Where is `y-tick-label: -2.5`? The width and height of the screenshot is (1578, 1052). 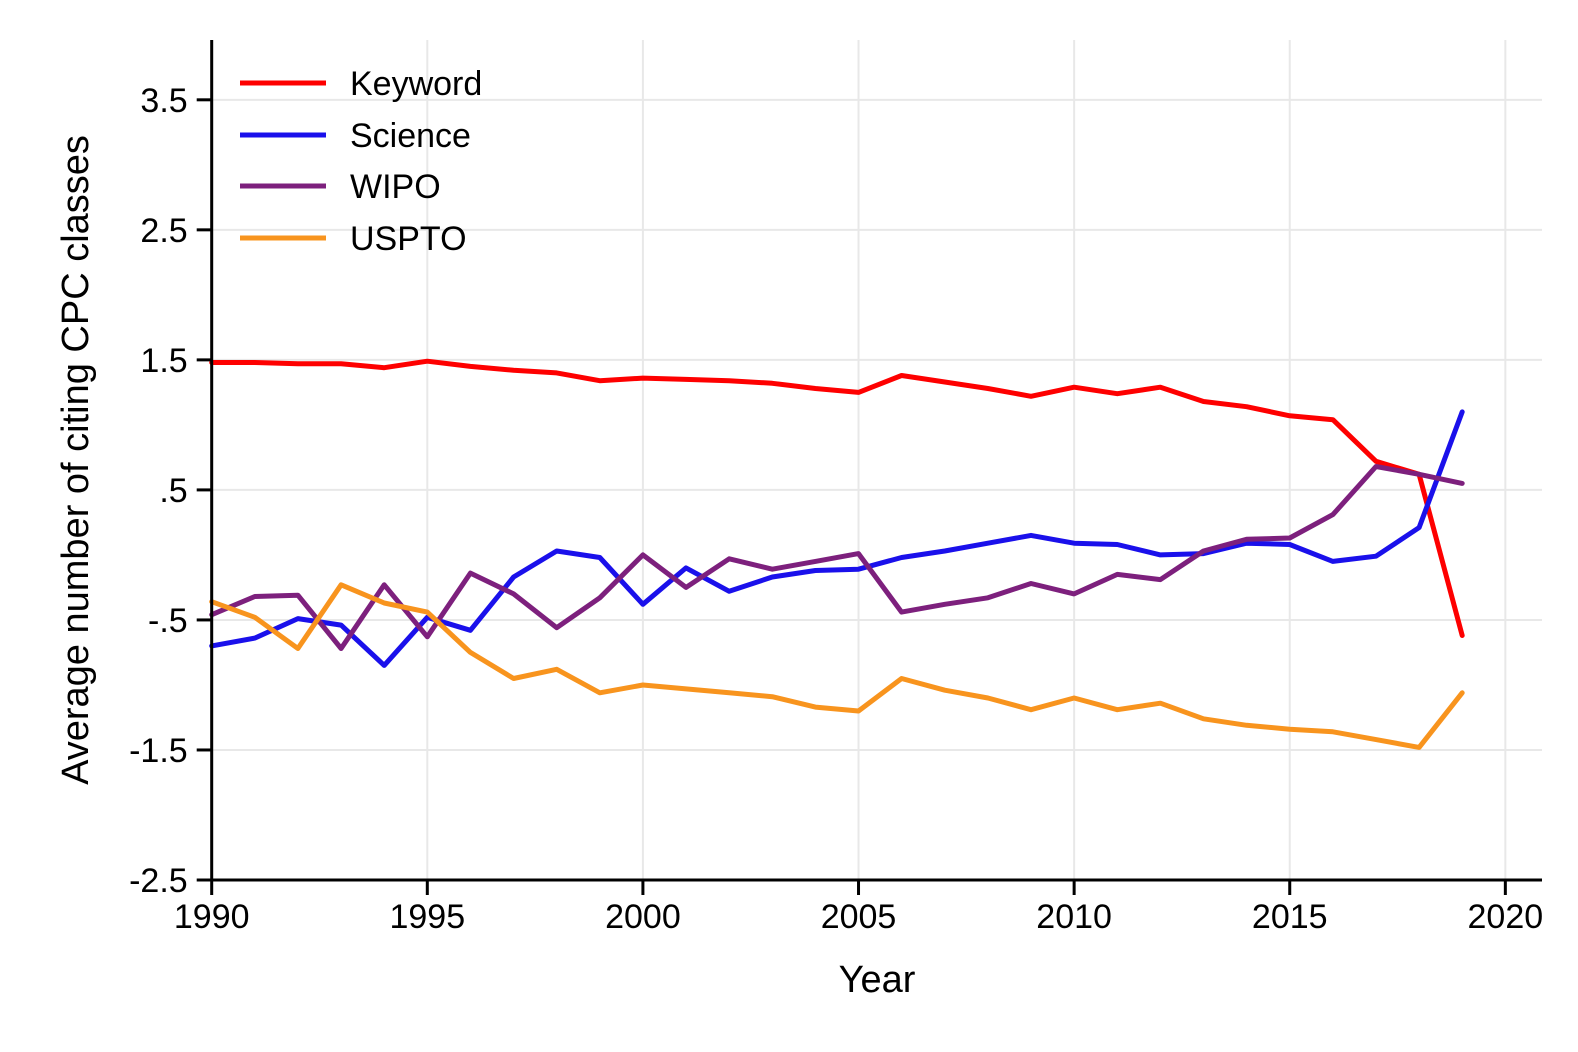
y-tick-label: -2.5 is located at coordinates (158, 881).